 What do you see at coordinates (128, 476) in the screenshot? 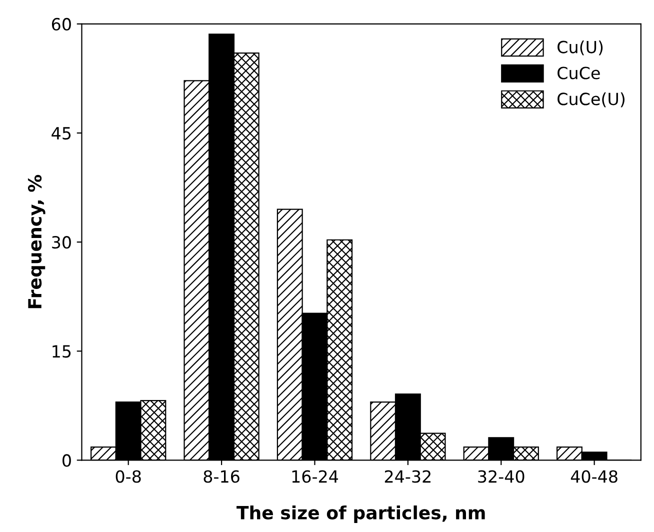
I see `x-tick-label: 0-8` at bounding box center [128, 476].